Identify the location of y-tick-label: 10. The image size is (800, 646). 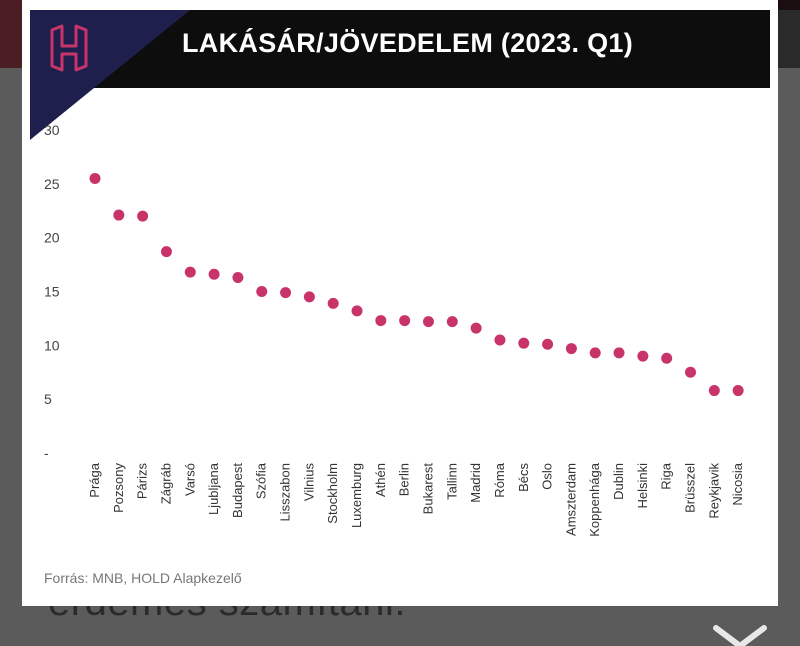
(52, 345).